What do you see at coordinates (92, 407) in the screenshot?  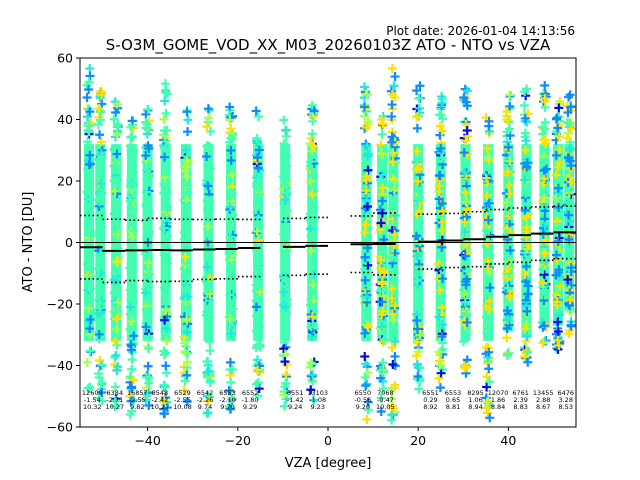 I see `bin-std-label: 10.32` at bounding box center [92, 407].